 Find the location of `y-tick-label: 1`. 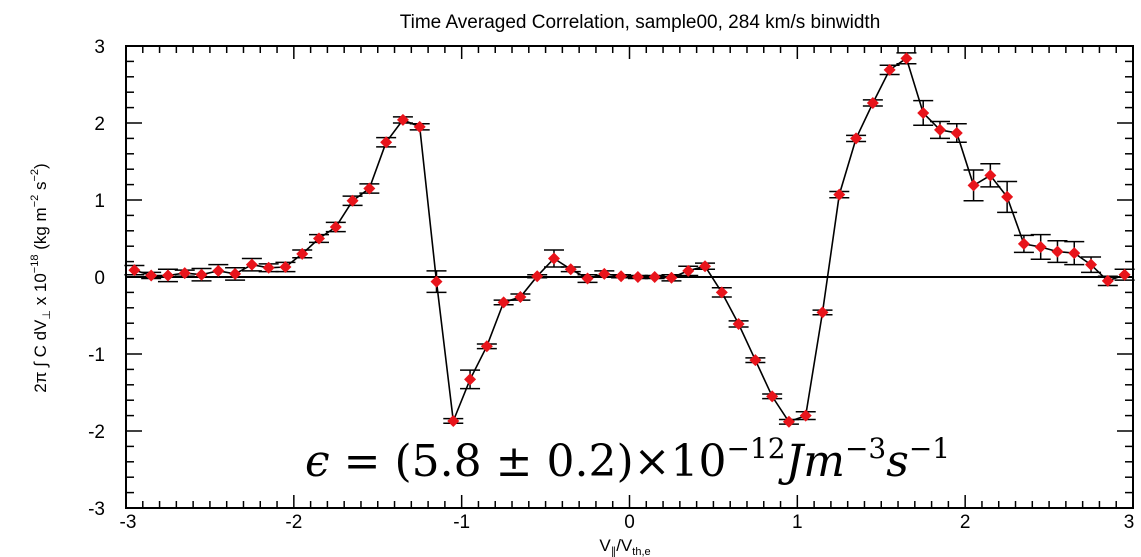

y-tick-label: 1 is located at coordinates (99, 201).